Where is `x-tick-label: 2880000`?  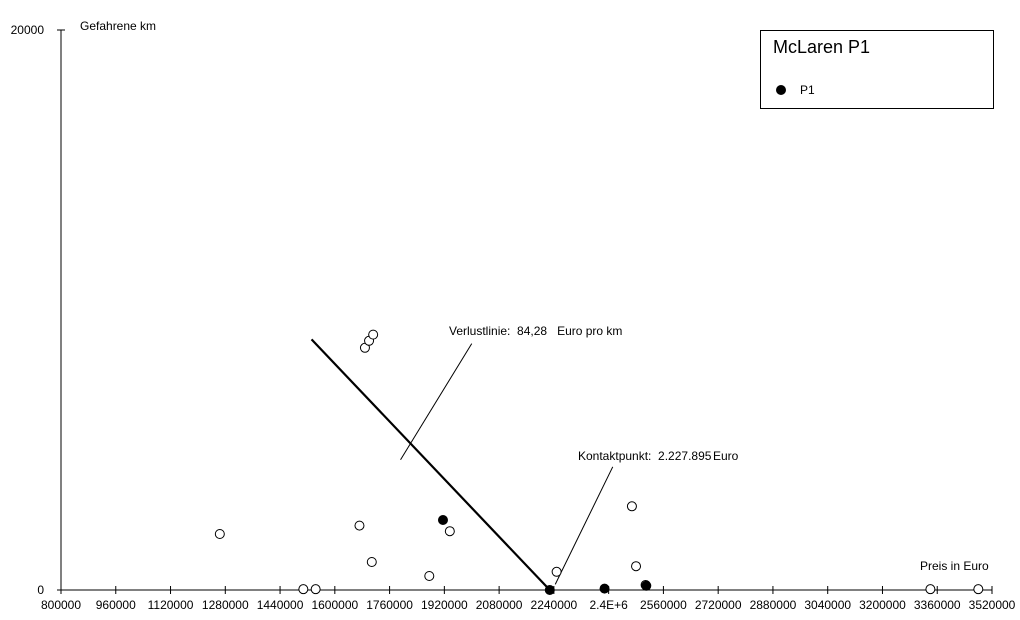 x-tick-label: 2880000 is located at coordinates (773, 605).